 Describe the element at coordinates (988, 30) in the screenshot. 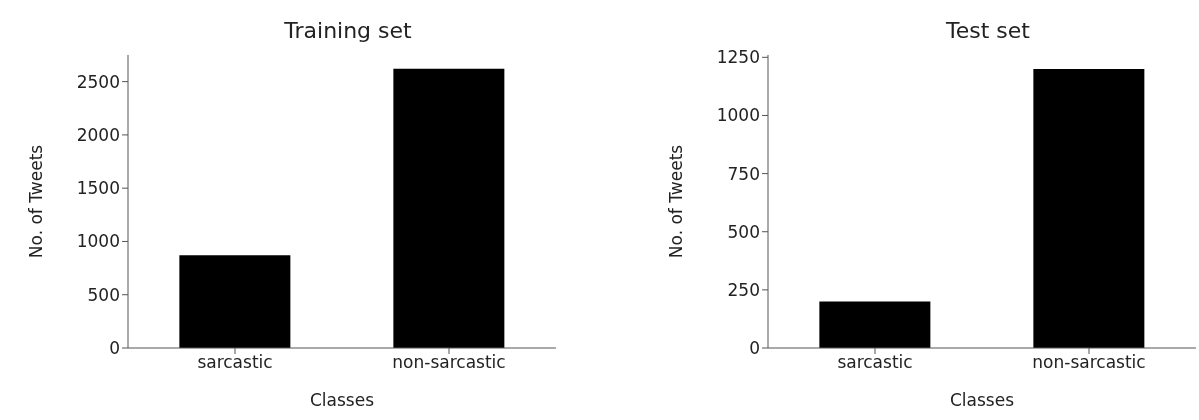

I see `chart-title: Test set` at that location.